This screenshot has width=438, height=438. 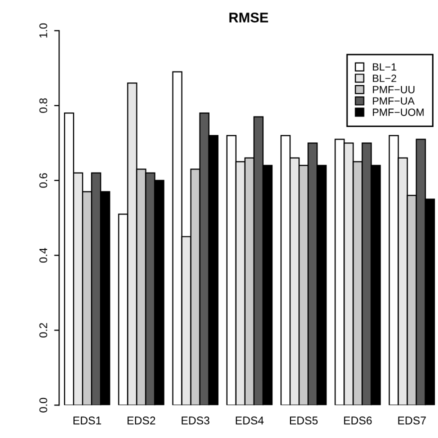 What do you see at coordinates (393, 101) in the screenshot?
I see `legend-label: PMF−UA` at bounding box center [393, 101].